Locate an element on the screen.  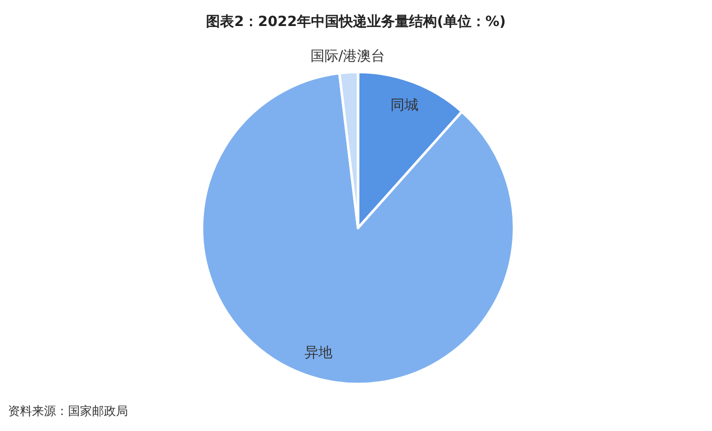
chart-title: 图表2：2022年中国快递业务量结构(单位：%) is located at coordinates (356, 21).